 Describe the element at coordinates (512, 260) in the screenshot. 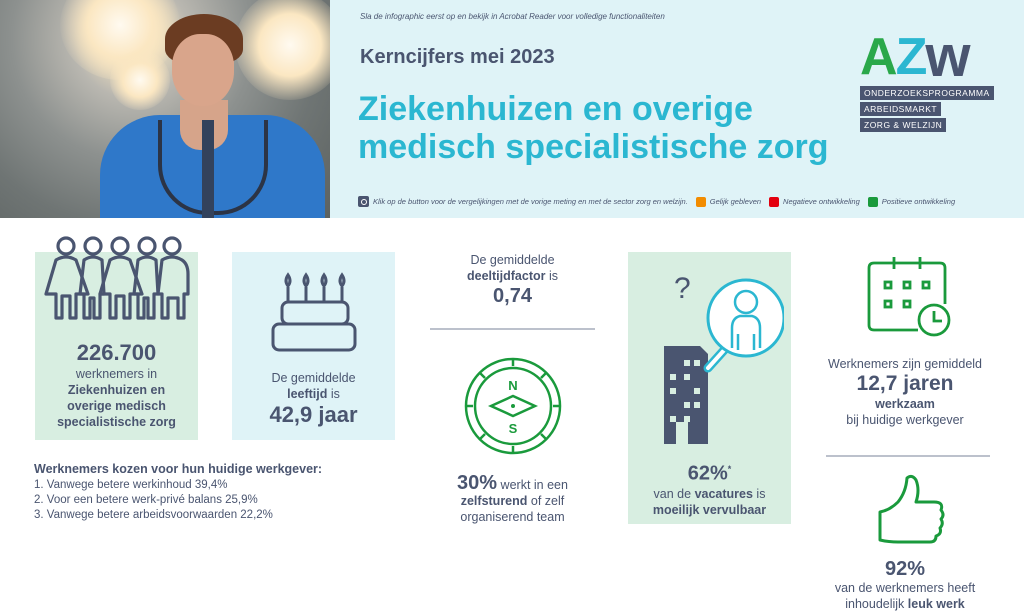

I see `parttime-label: De gemiddelde` at that location.